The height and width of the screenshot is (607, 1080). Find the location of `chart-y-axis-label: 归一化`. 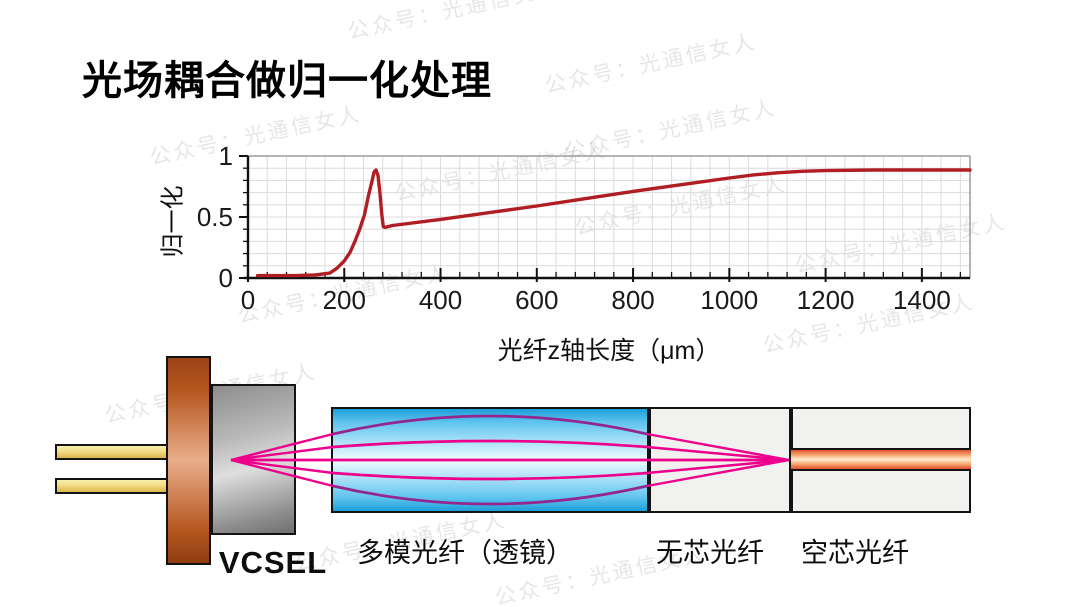

chart-y-axis-label: 归一化 is located at coordinates (173, 221).